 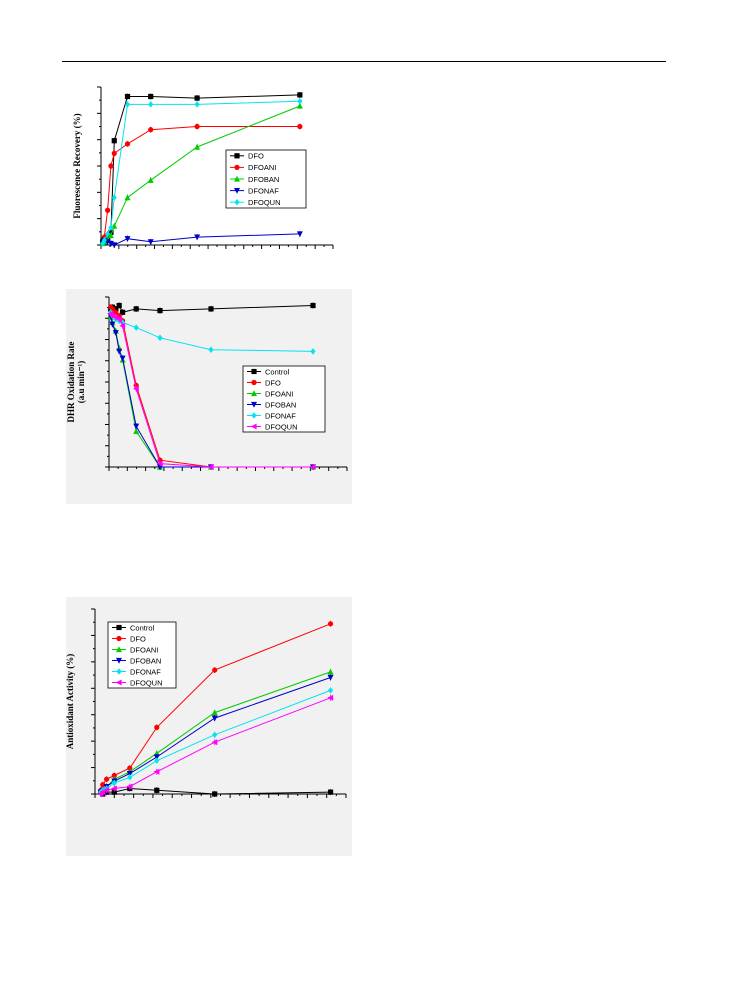 I want to click on fluorescence-series-DFOQUN, so click(x=201, y=172).